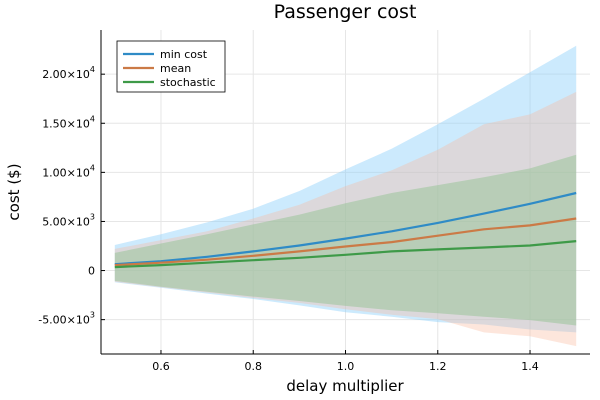 Image resolution: width=600 pixels, height=400 pixels. Describe the element at coordinates (345, 12) in the screenshot. I see `chart-title: Passenger cost` at that location.